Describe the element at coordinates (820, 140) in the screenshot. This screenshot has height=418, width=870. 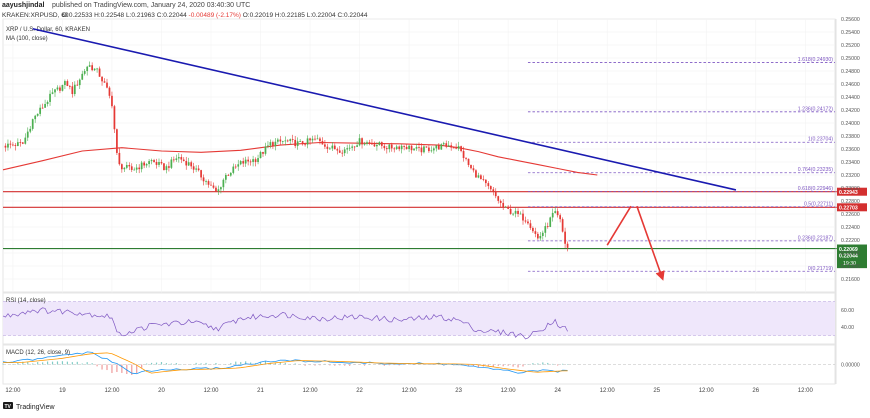
I see `fib-label: 1(0.23704)` at that location.